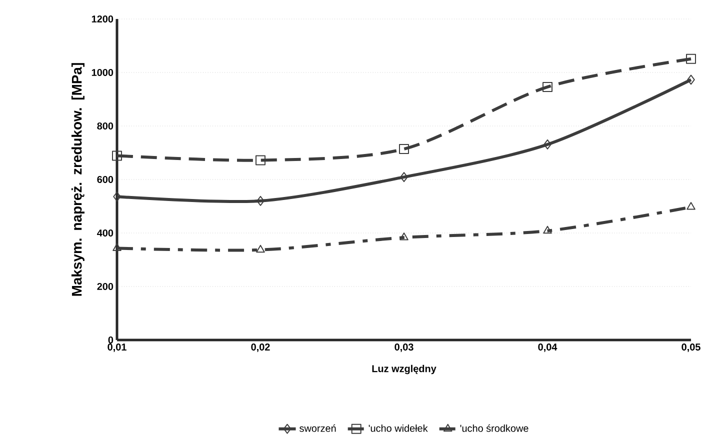 The width and height of the screenshot is (708, 445). What do you see at coordinates (318, 428) in the screenshot?
I see `legend-label: sworzeń` at bounding box center [318, 428].